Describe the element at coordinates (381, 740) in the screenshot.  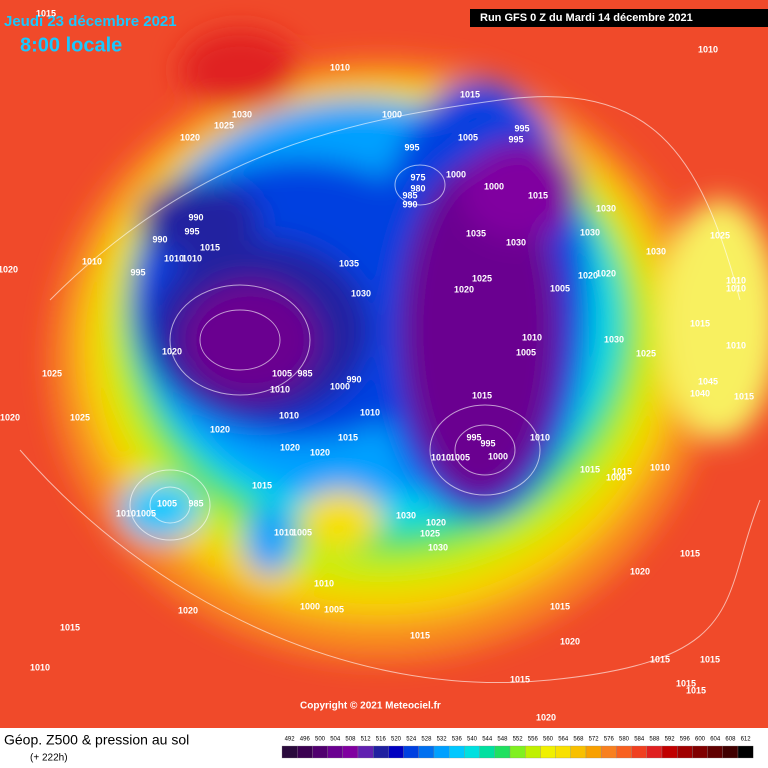
I see `scale-label: 516` at that location.